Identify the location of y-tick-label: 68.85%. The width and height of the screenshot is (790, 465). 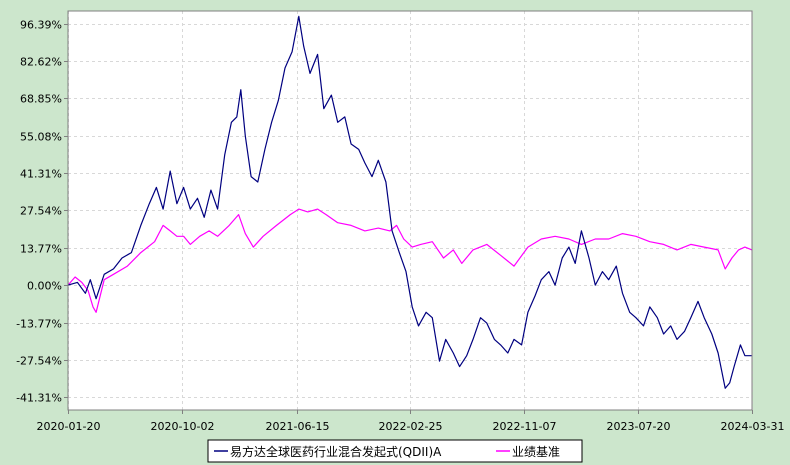
(41, 99).